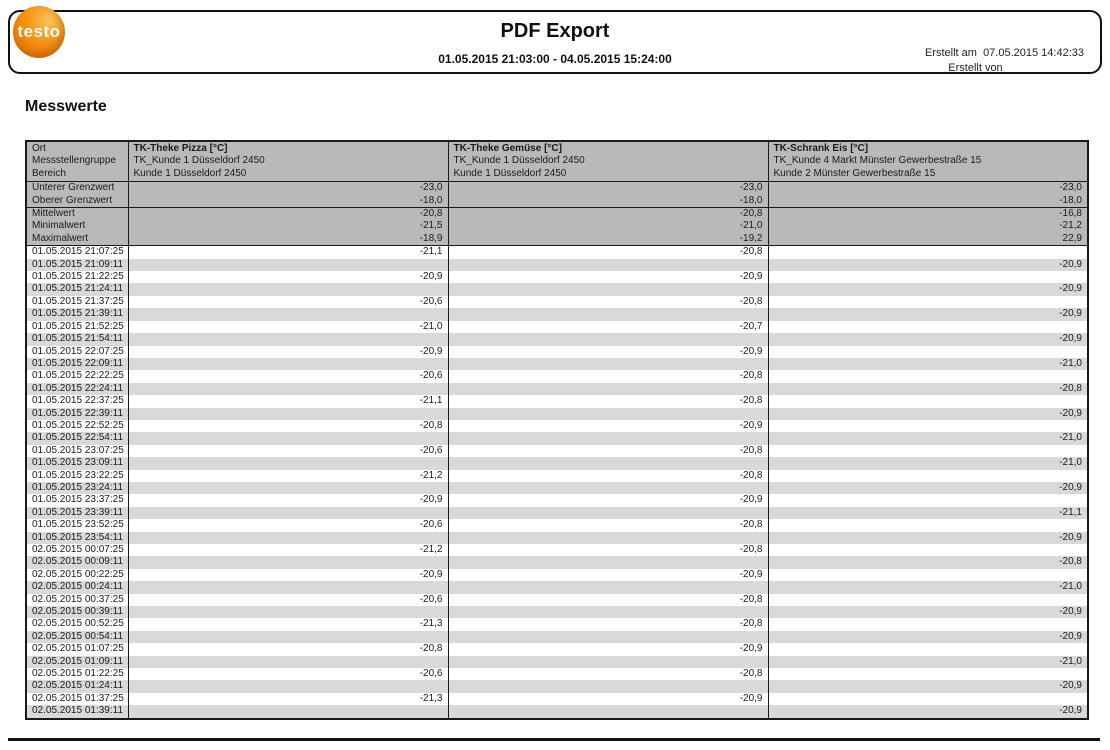 This screenshot has width=1110, height=750. What do you see at coordinates (77, 649) in the screenshot?
I see `timestamp-cell: 02.05.2015 01:07:25` at bounding box center [77, 649].